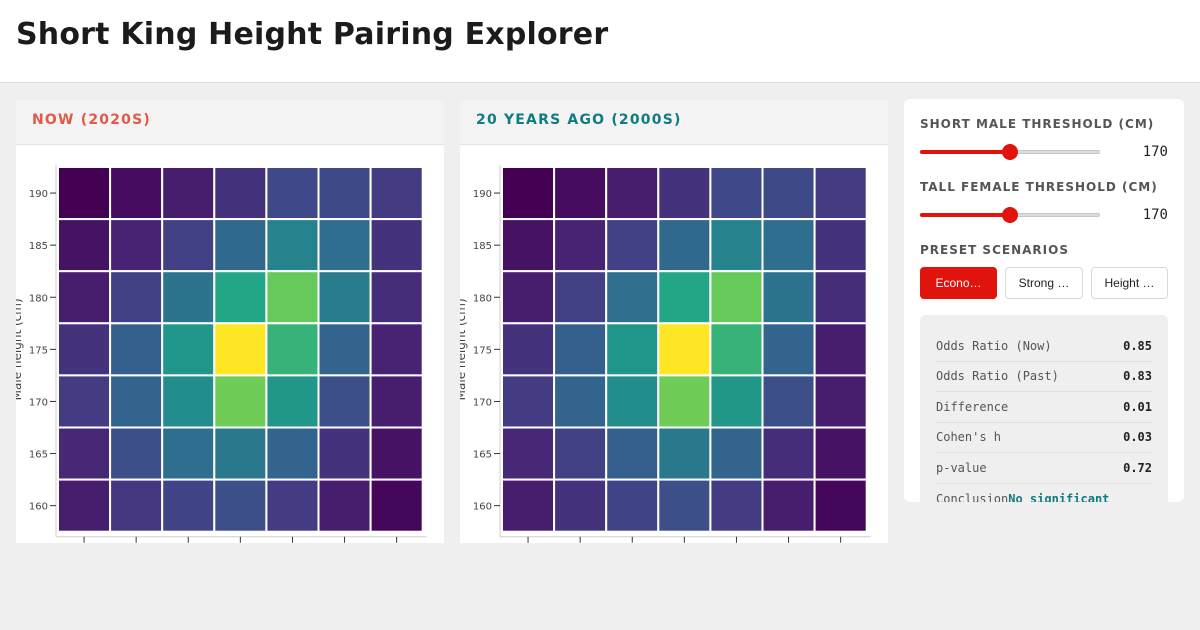 This screenshot has width=1200, height=630. I want to click on slider-thumb, so click(1010, 152).